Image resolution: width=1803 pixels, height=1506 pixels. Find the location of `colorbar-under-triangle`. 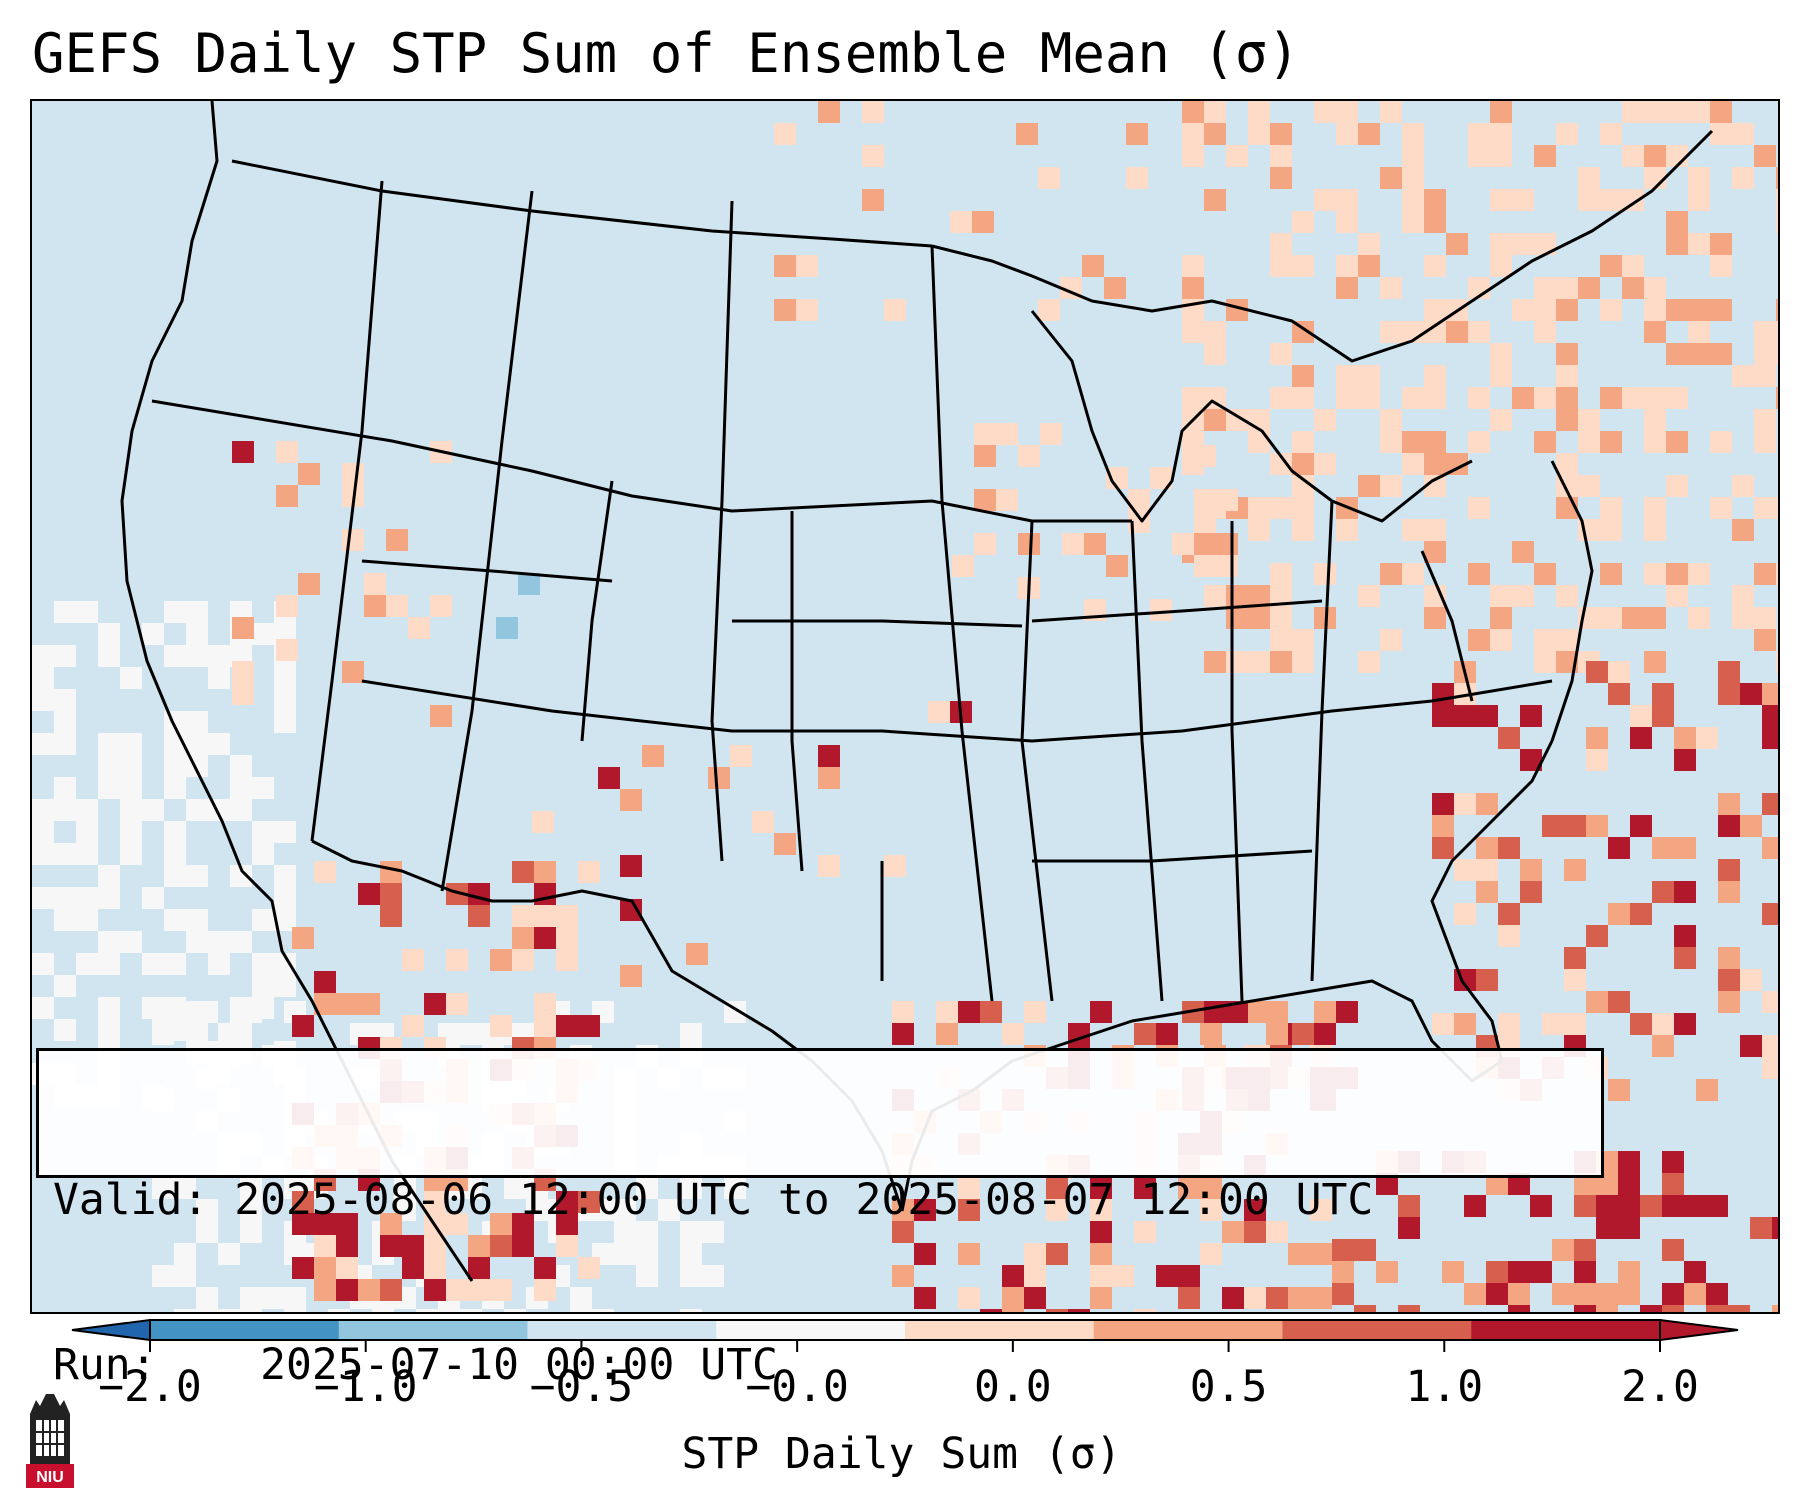

colorbar-under-triangle is located at coordinates (111, 1330).